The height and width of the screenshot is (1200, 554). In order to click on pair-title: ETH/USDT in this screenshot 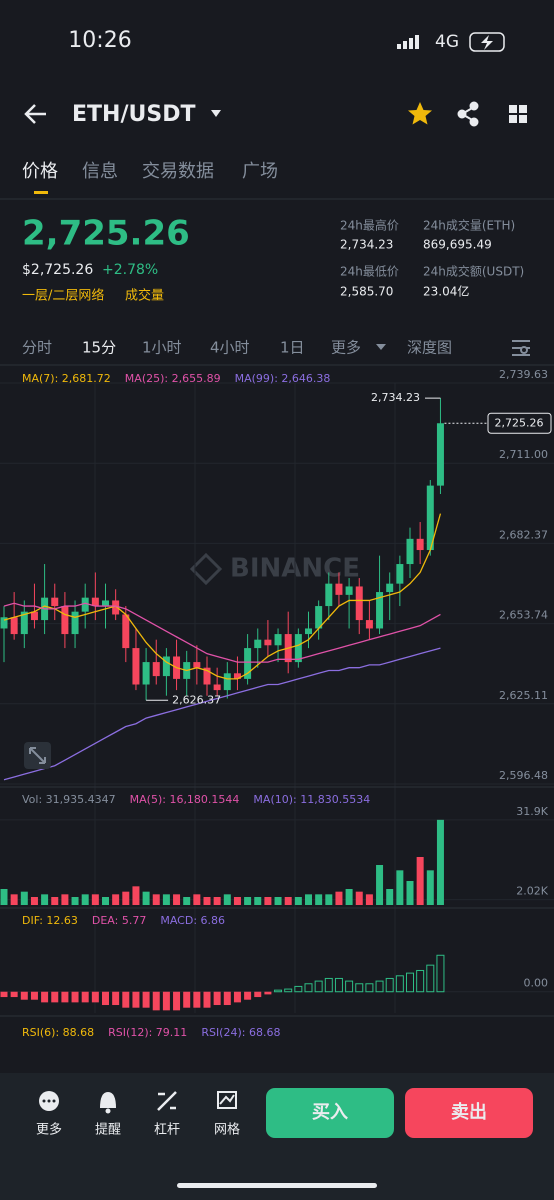, I will do `click(133, 114)`.